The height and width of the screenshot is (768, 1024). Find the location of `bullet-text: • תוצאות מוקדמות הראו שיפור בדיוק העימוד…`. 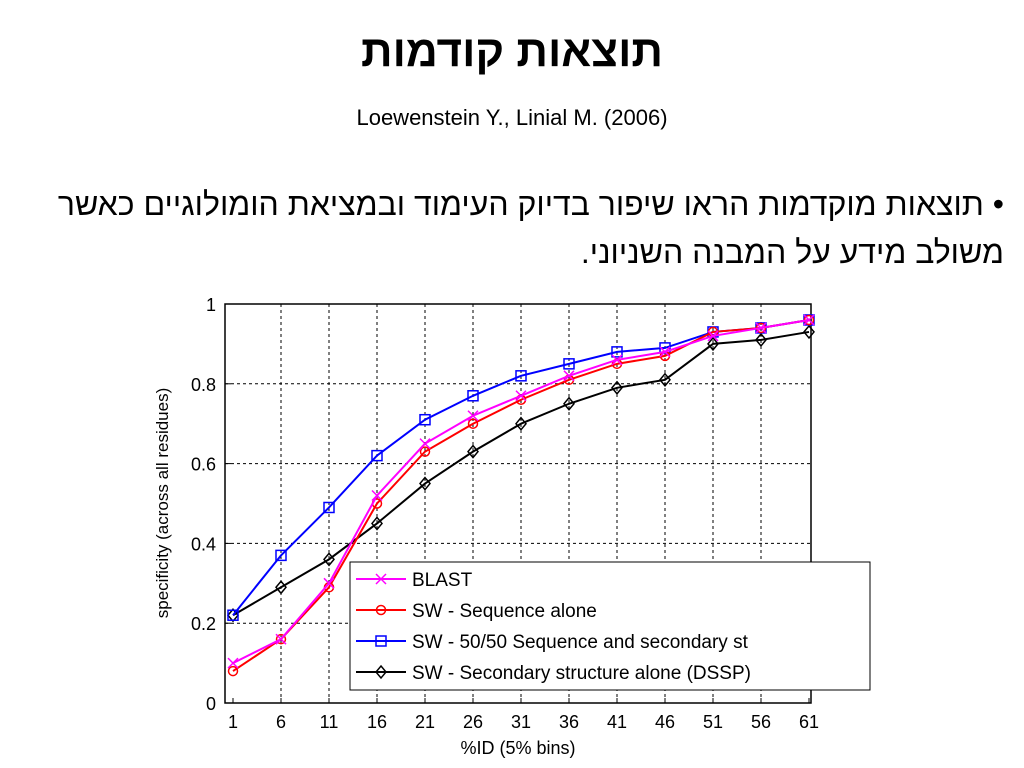

bullet-text: • תוצאות מוקדמות הראו שיפור בדיוק העימוד… is located at coordinates (530, 228).